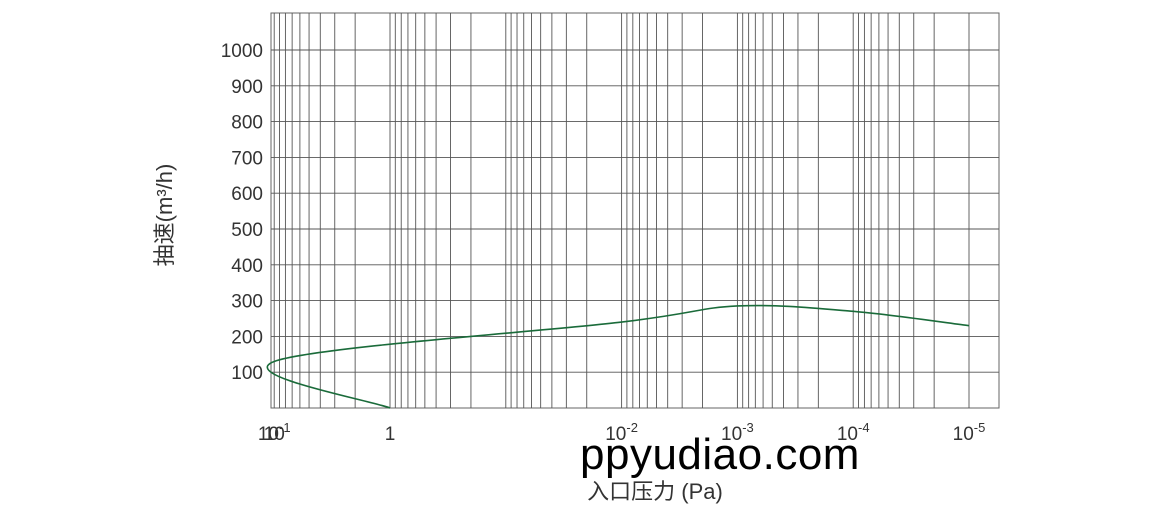 Image resolution: width=1160 pixels, height=506 pixels. What do you see at coordinates (853, 432) in the screenshot?
I see `x-tick-label: 10⁻⁴` at bounding box center [853, 432].